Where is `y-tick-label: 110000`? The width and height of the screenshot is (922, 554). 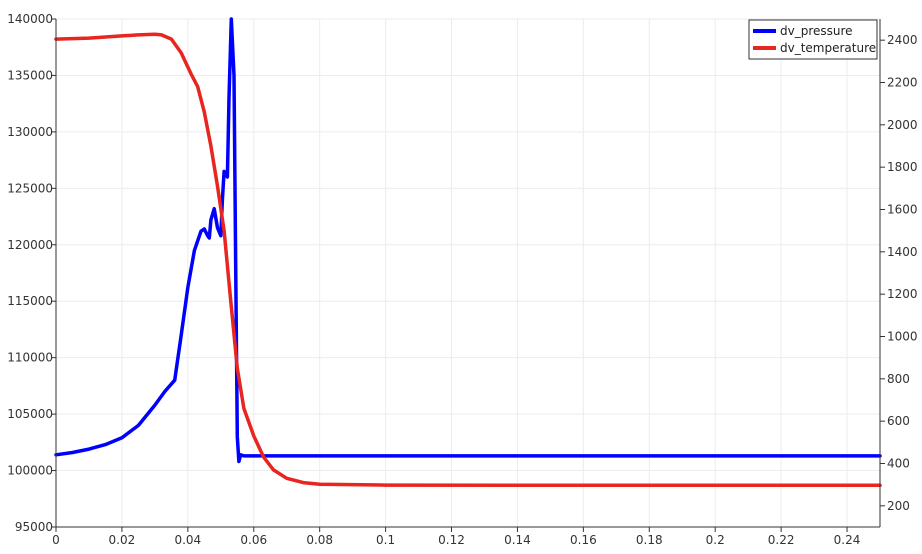
y-tick-label: 110000 is located at coordinates (30, 358).